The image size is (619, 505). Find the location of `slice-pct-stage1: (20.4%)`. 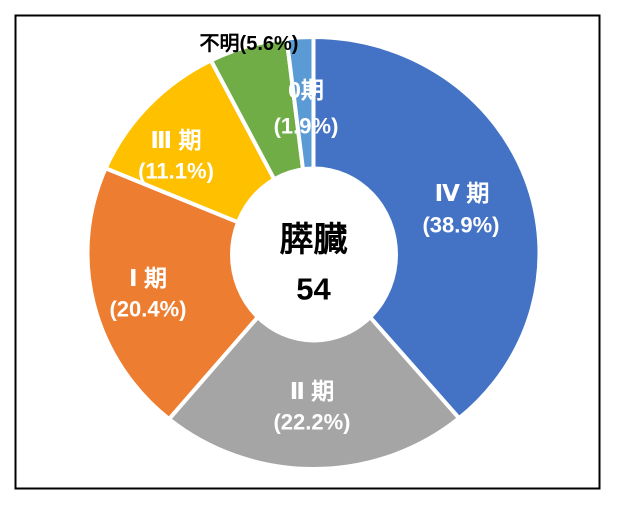

slice-pct-stage1: (20.4%) is located at coordinates (147, 309).